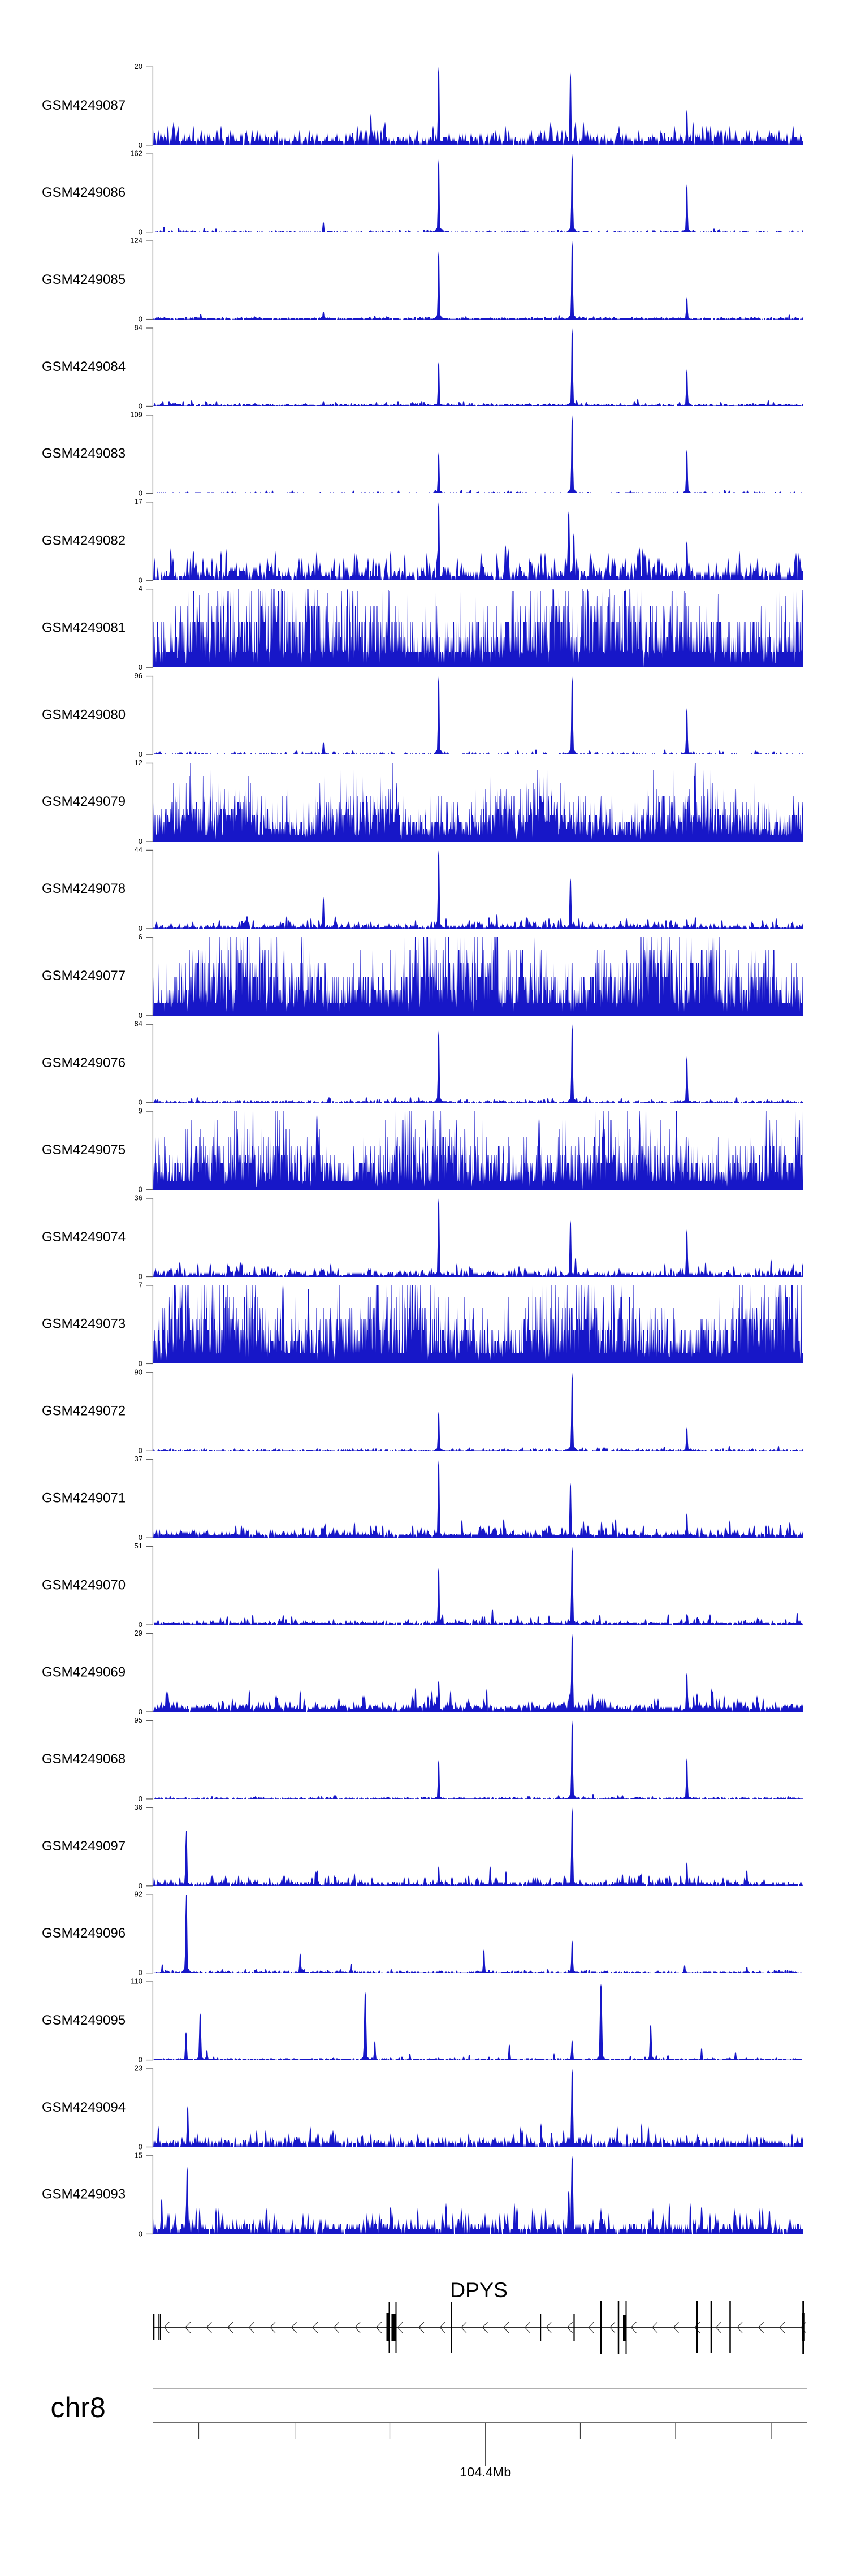  I want to click on svg-text: 95, so click(138, 1720).